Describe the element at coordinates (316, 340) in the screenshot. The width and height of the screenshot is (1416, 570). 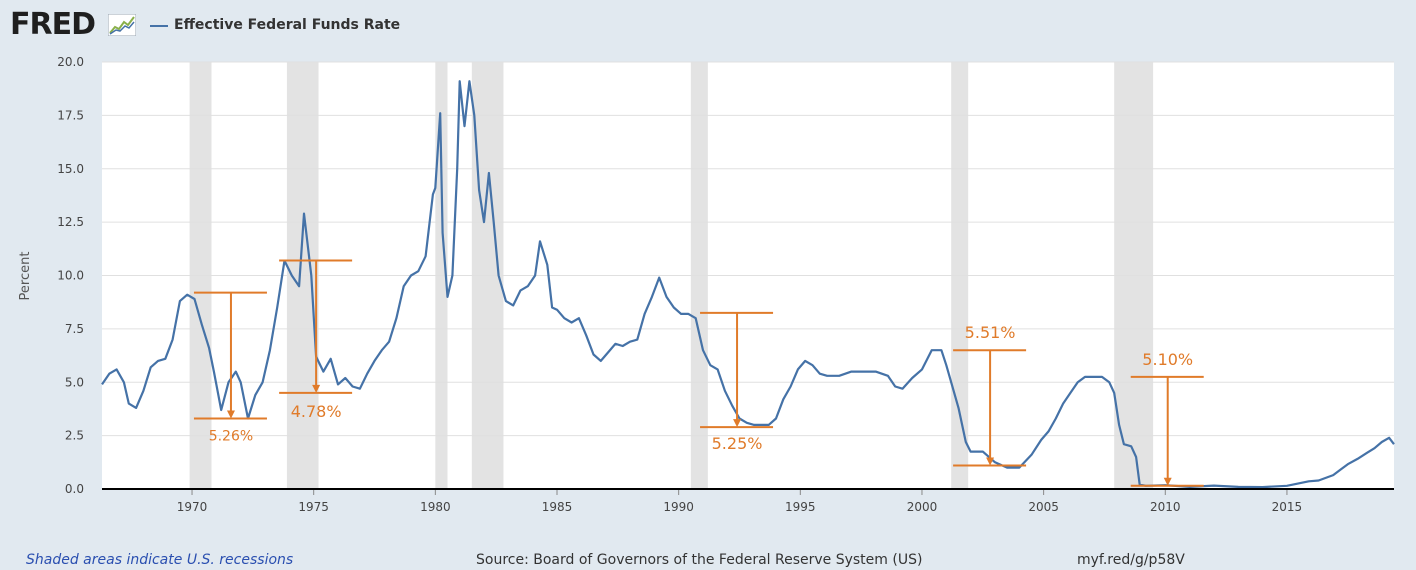
I see `annotation-drop-1: 4.78%` at that location.